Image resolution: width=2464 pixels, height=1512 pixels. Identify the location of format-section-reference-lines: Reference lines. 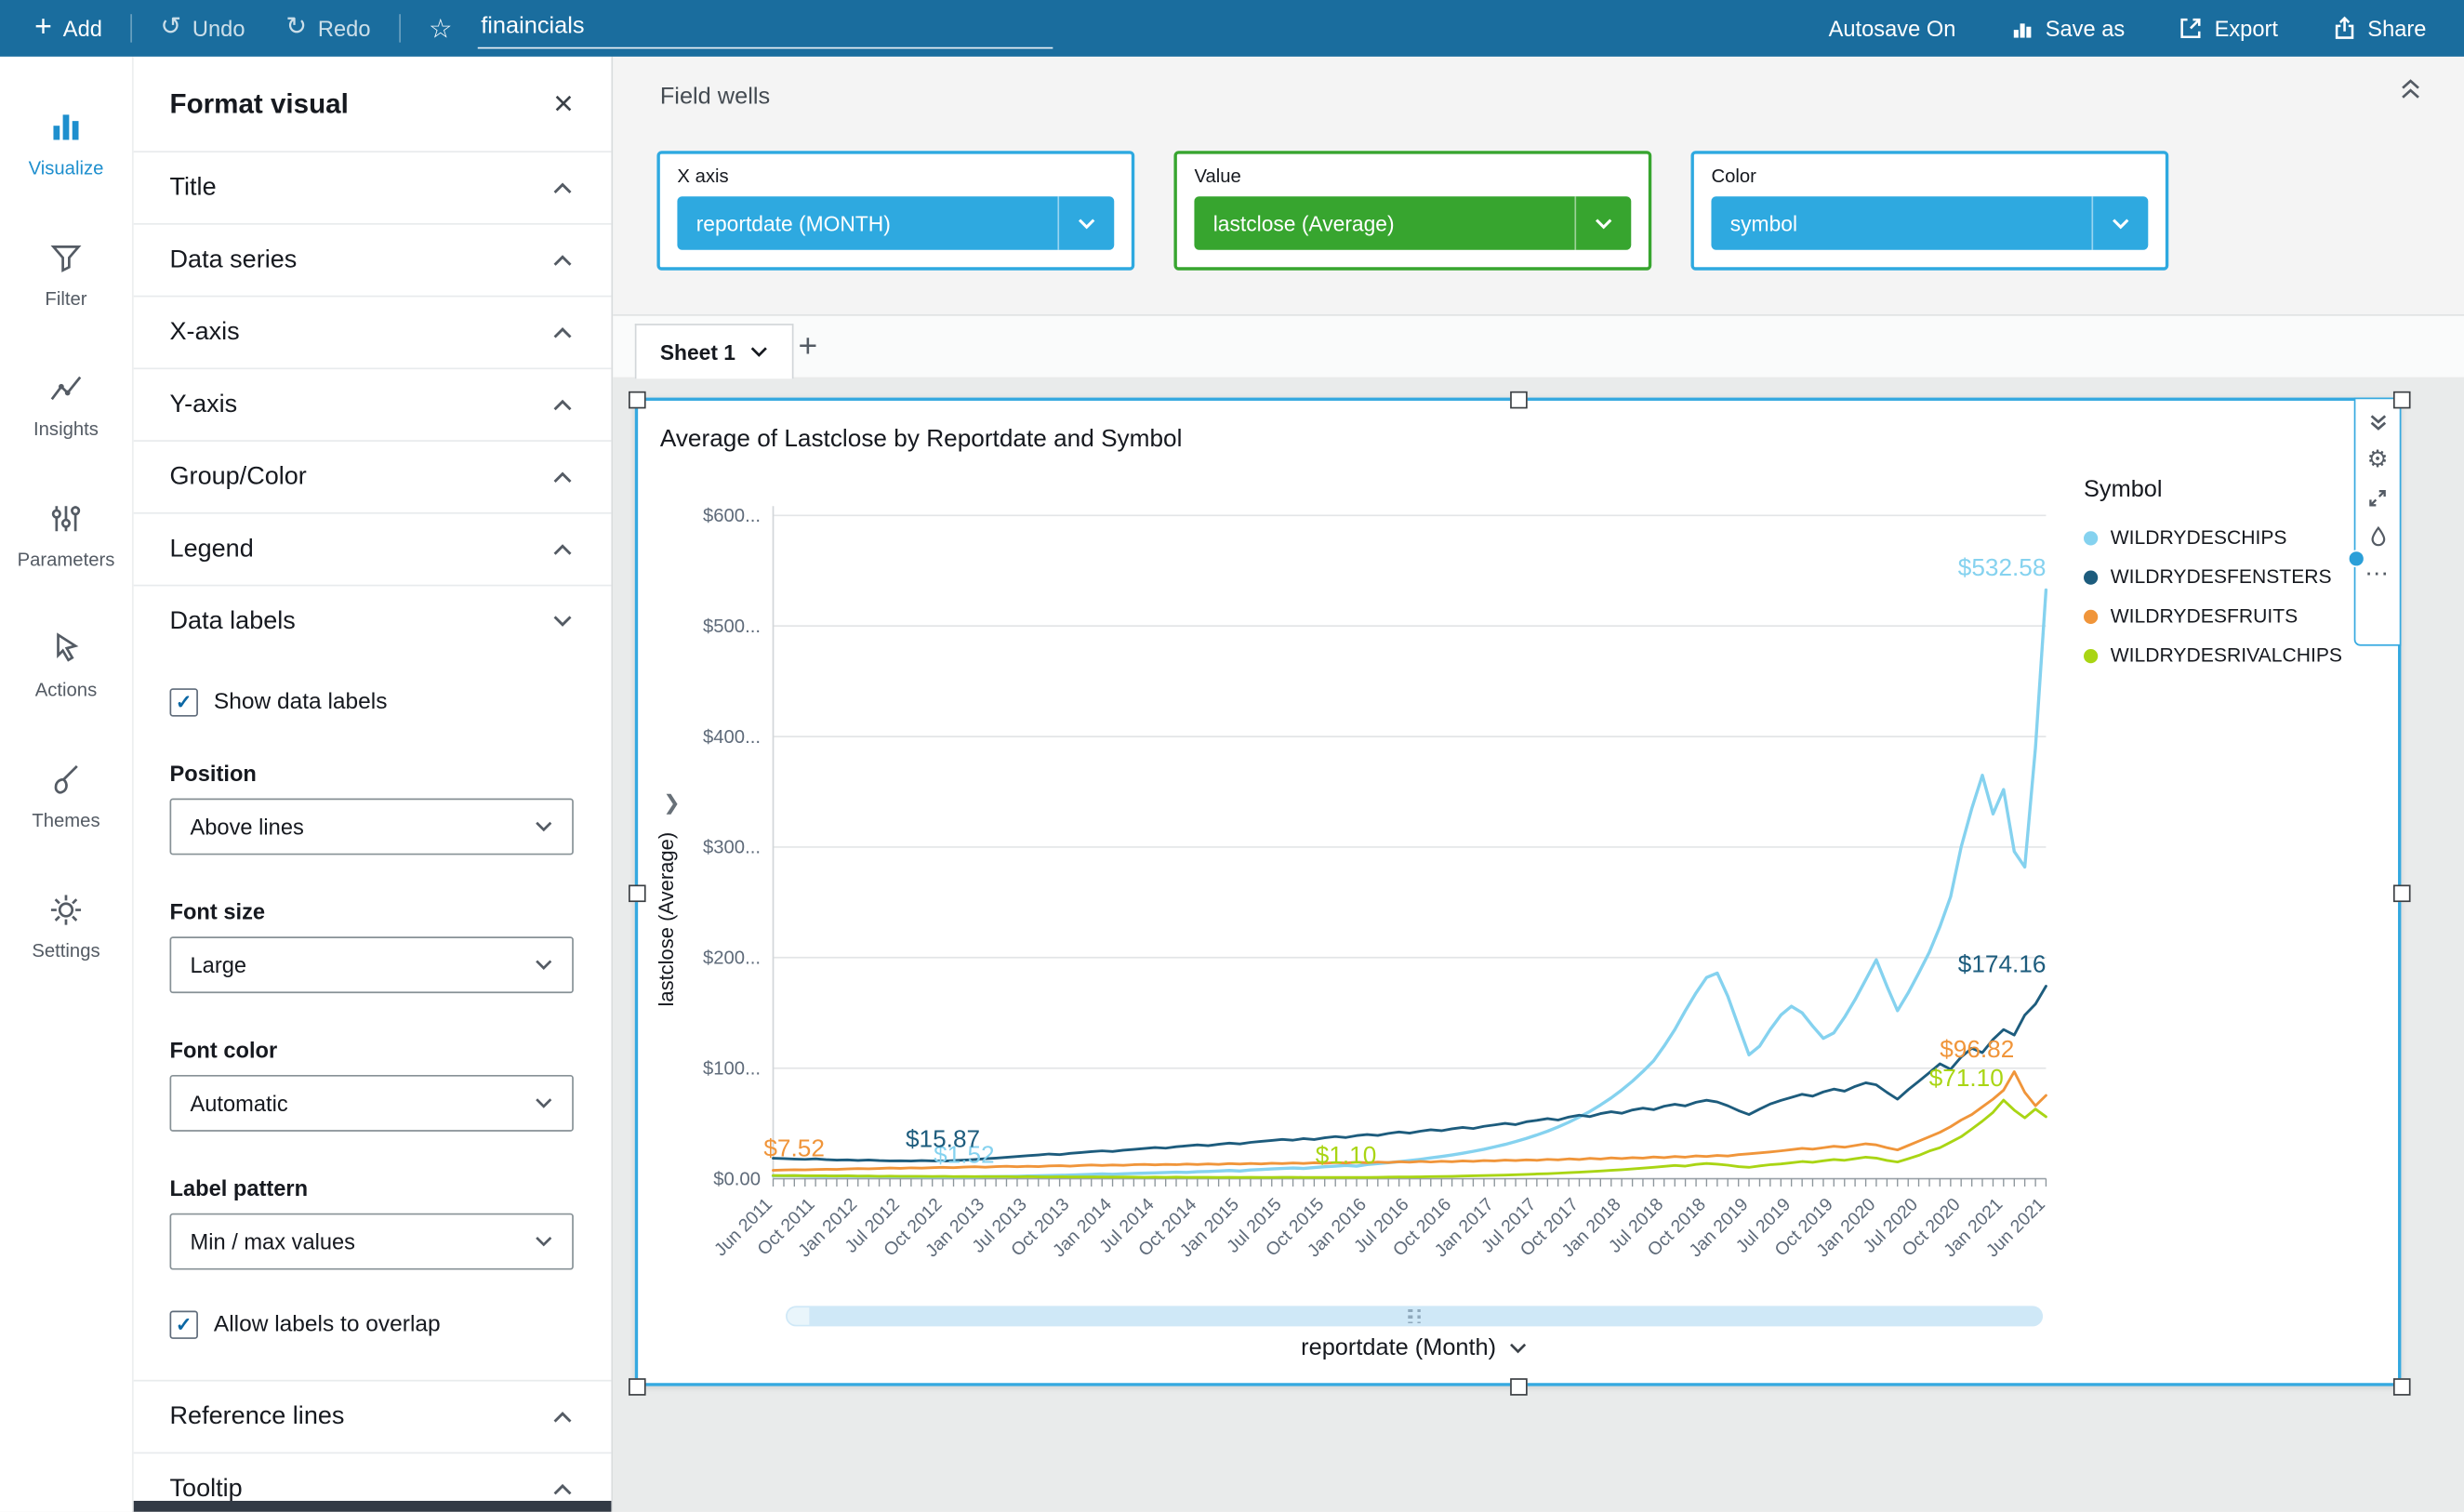
(371, 1415).